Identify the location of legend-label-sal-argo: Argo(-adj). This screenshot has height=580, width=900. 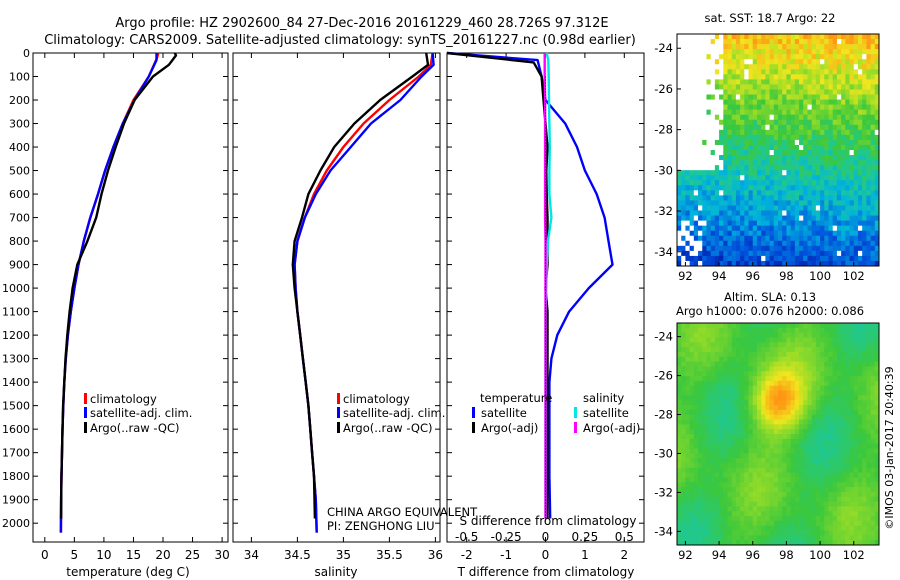
(611, 428).